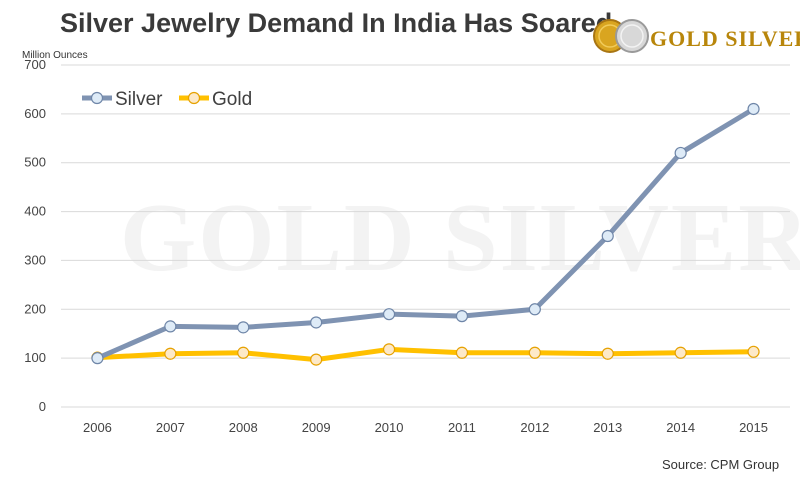 The width and height of the screenshot is (800, 482). I want to click on legend-label-gold: Gold, so click(232, 99).